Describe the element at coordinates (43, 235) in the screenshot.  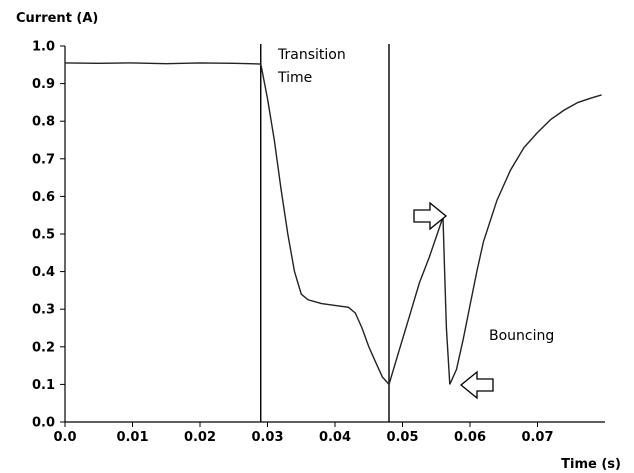
I see `y-tick-label: 0.5` at that location.